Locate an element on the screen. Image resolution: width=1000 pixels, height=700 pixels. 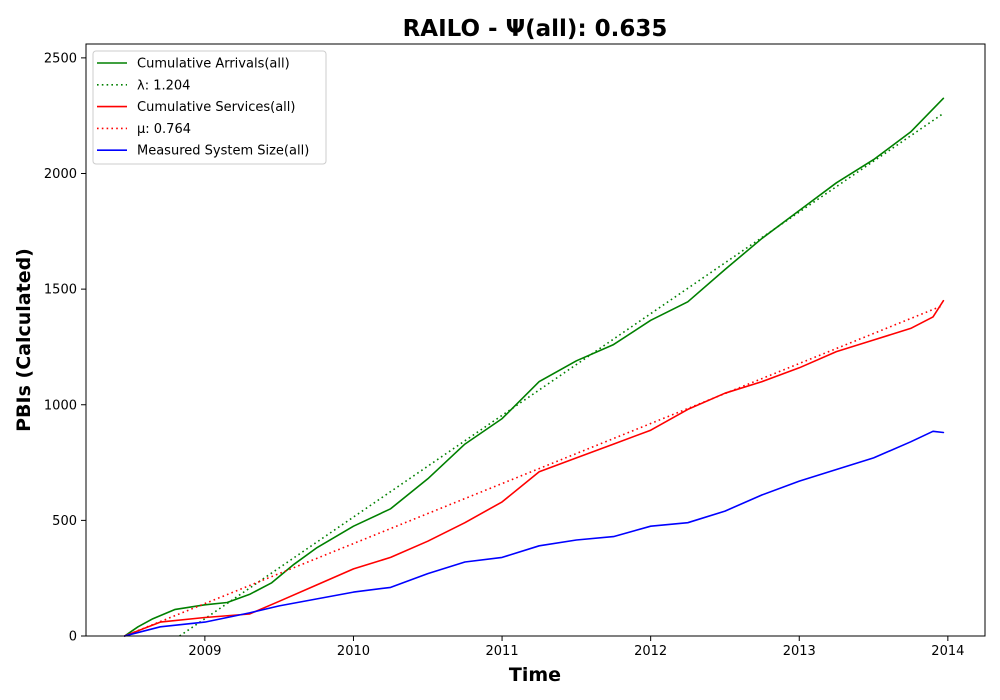
legend-label: Cumulative Arrivals(all) is located at coordinates (213, 64).